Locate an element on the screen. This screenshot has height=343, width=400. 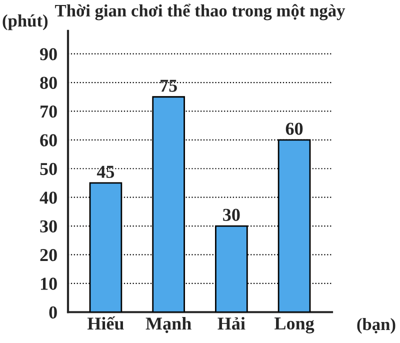
y-tick-label: 30 is located at coordinates (48, 226).